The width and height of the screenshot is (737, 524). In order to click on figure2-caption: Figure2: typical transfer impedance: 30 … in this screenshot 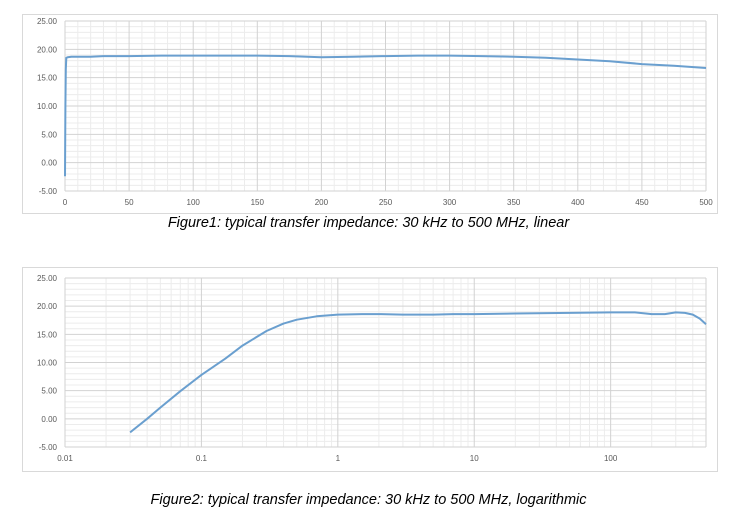, I will do `click(368, 500)`.